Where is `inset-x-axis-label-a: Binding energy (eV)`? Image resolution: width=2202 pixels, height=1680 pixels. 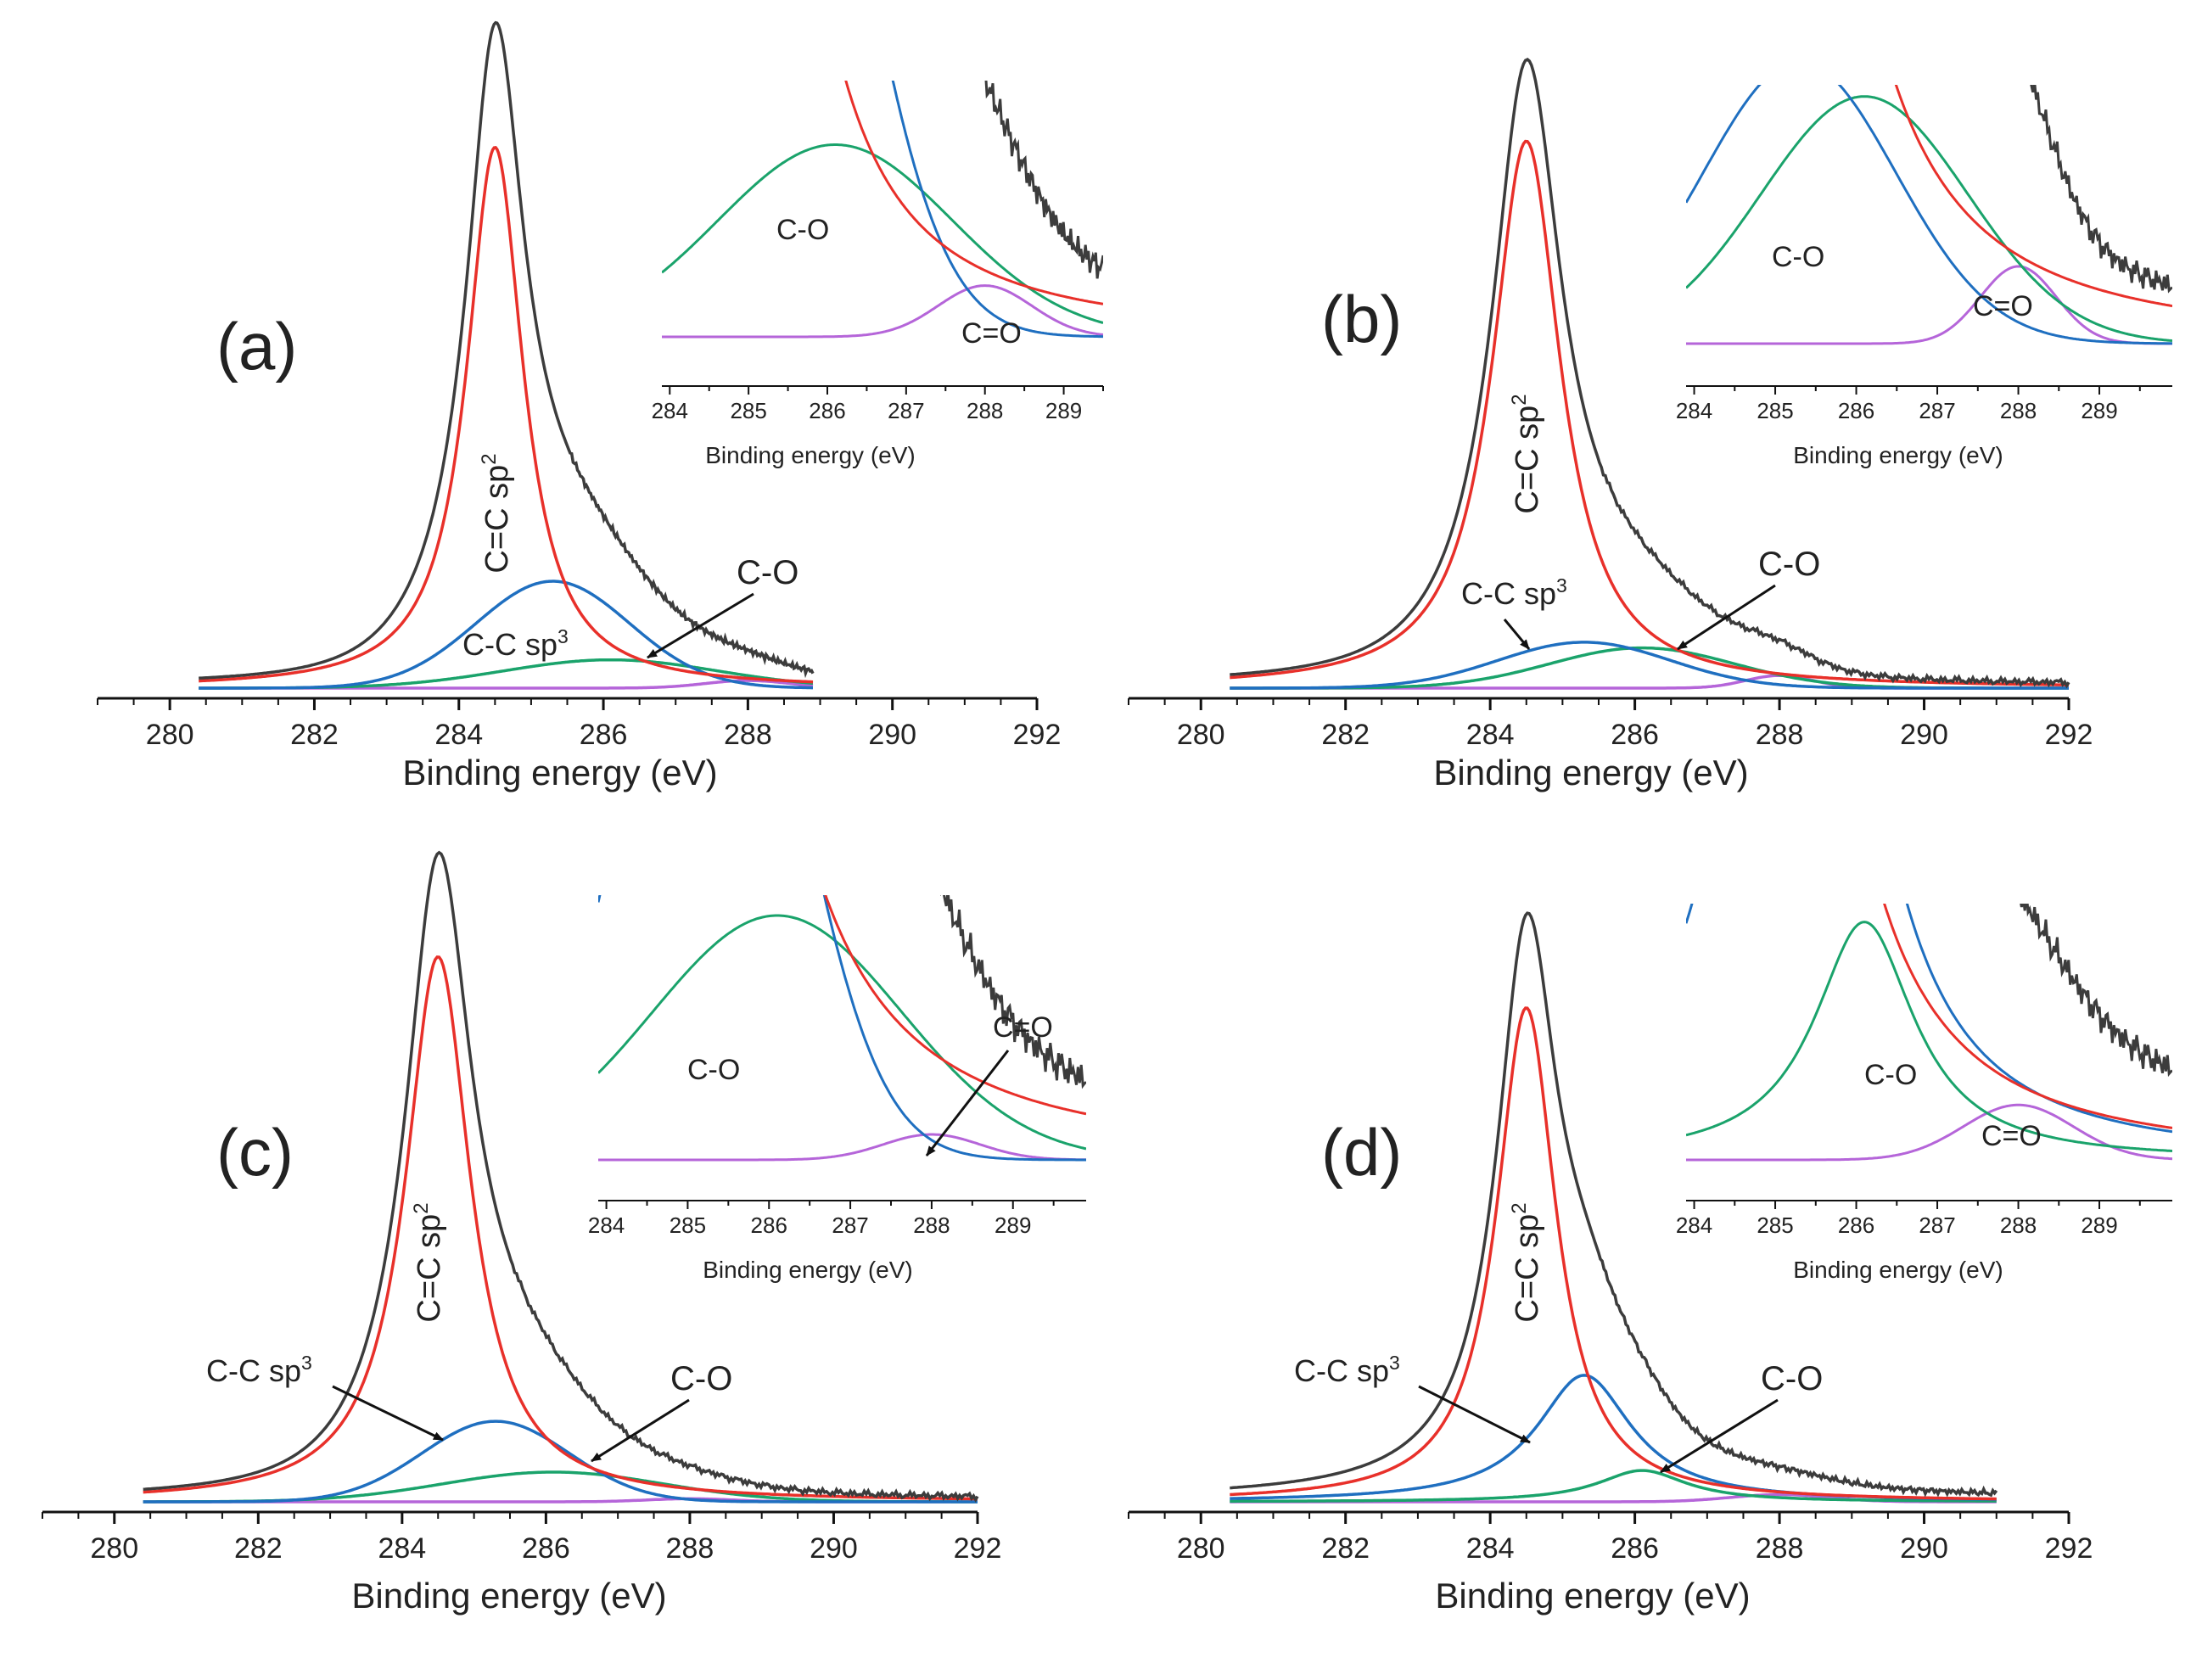 inset-x-axis-label-a: Binding energy (eV) is located at coordinates (810, 455).